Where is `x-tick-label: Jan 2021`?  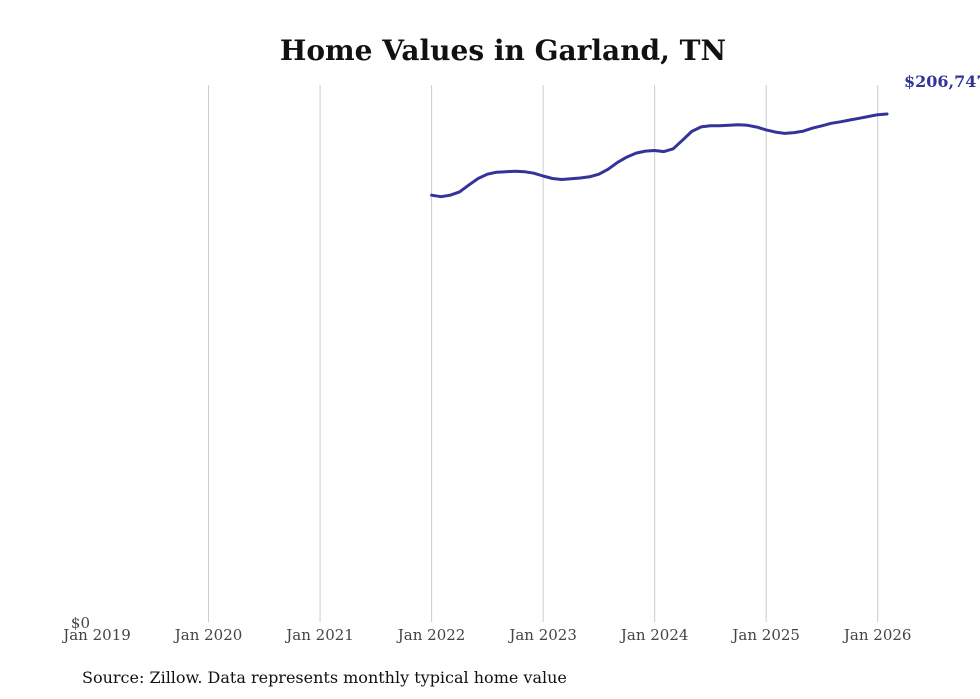
x-tick-label: Jan 2021 is located at coordinates (319, 635).